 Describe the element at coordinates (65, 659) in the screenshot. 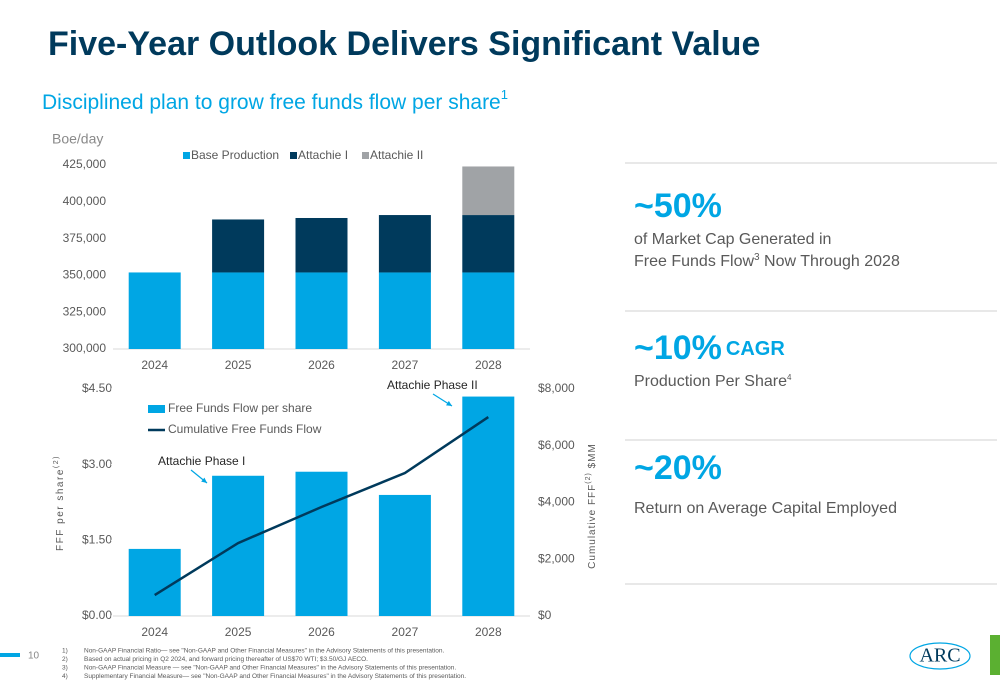

I see `footnote-number: 2)` at that location.